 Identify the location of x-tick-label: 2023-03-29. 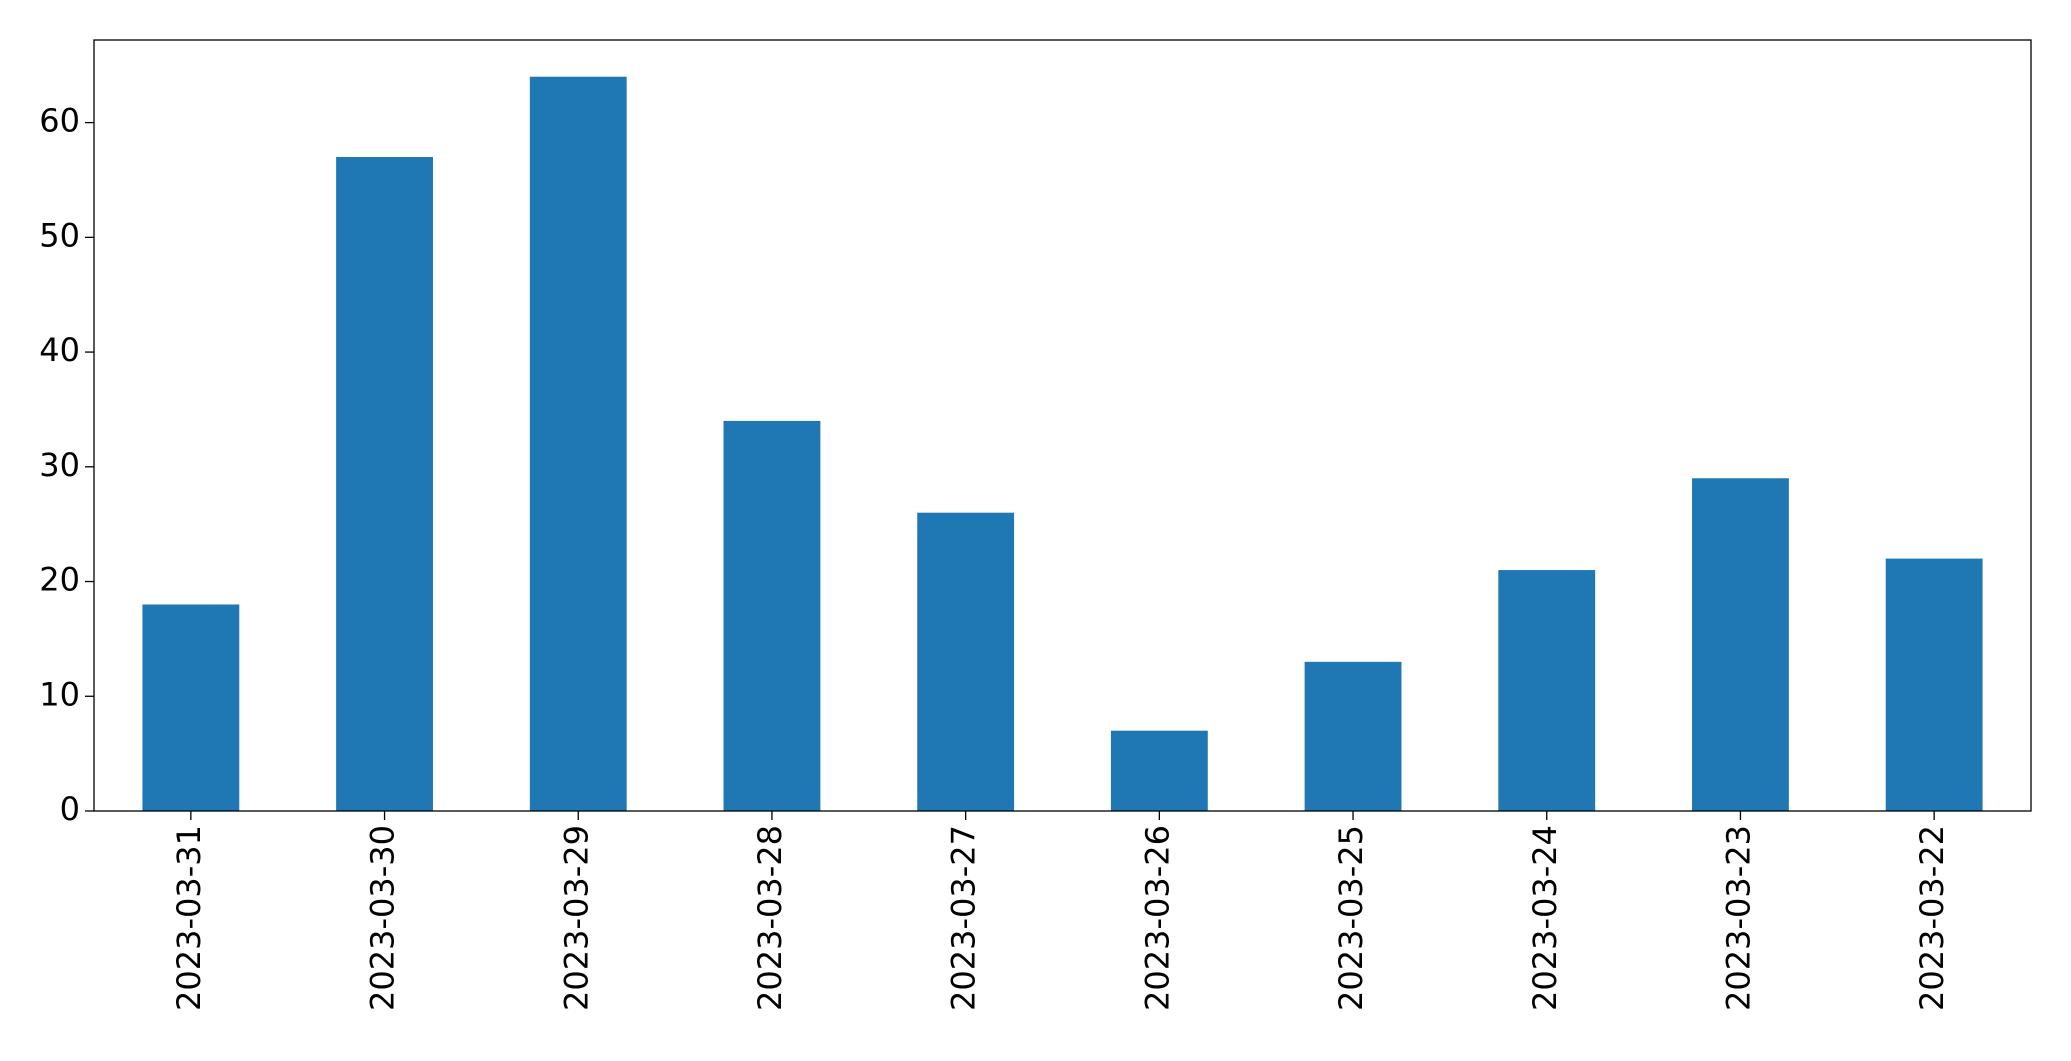
(576, 918).